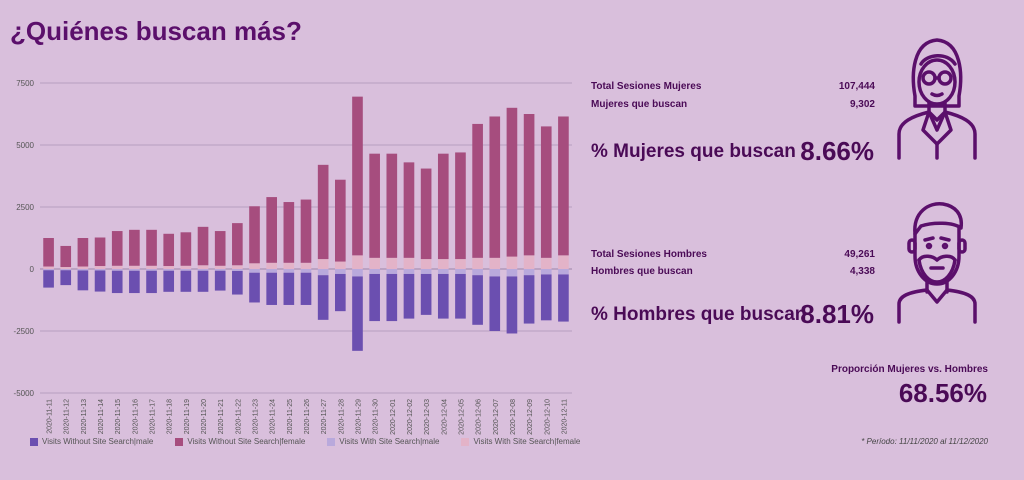 Image resolution: width=1024 pixels, height=480 pixels. What do you see at coordinates (101, 416) in the screenshot?
I see `x-tick-label: 2020-11-14` at bounding box center [101, 416].